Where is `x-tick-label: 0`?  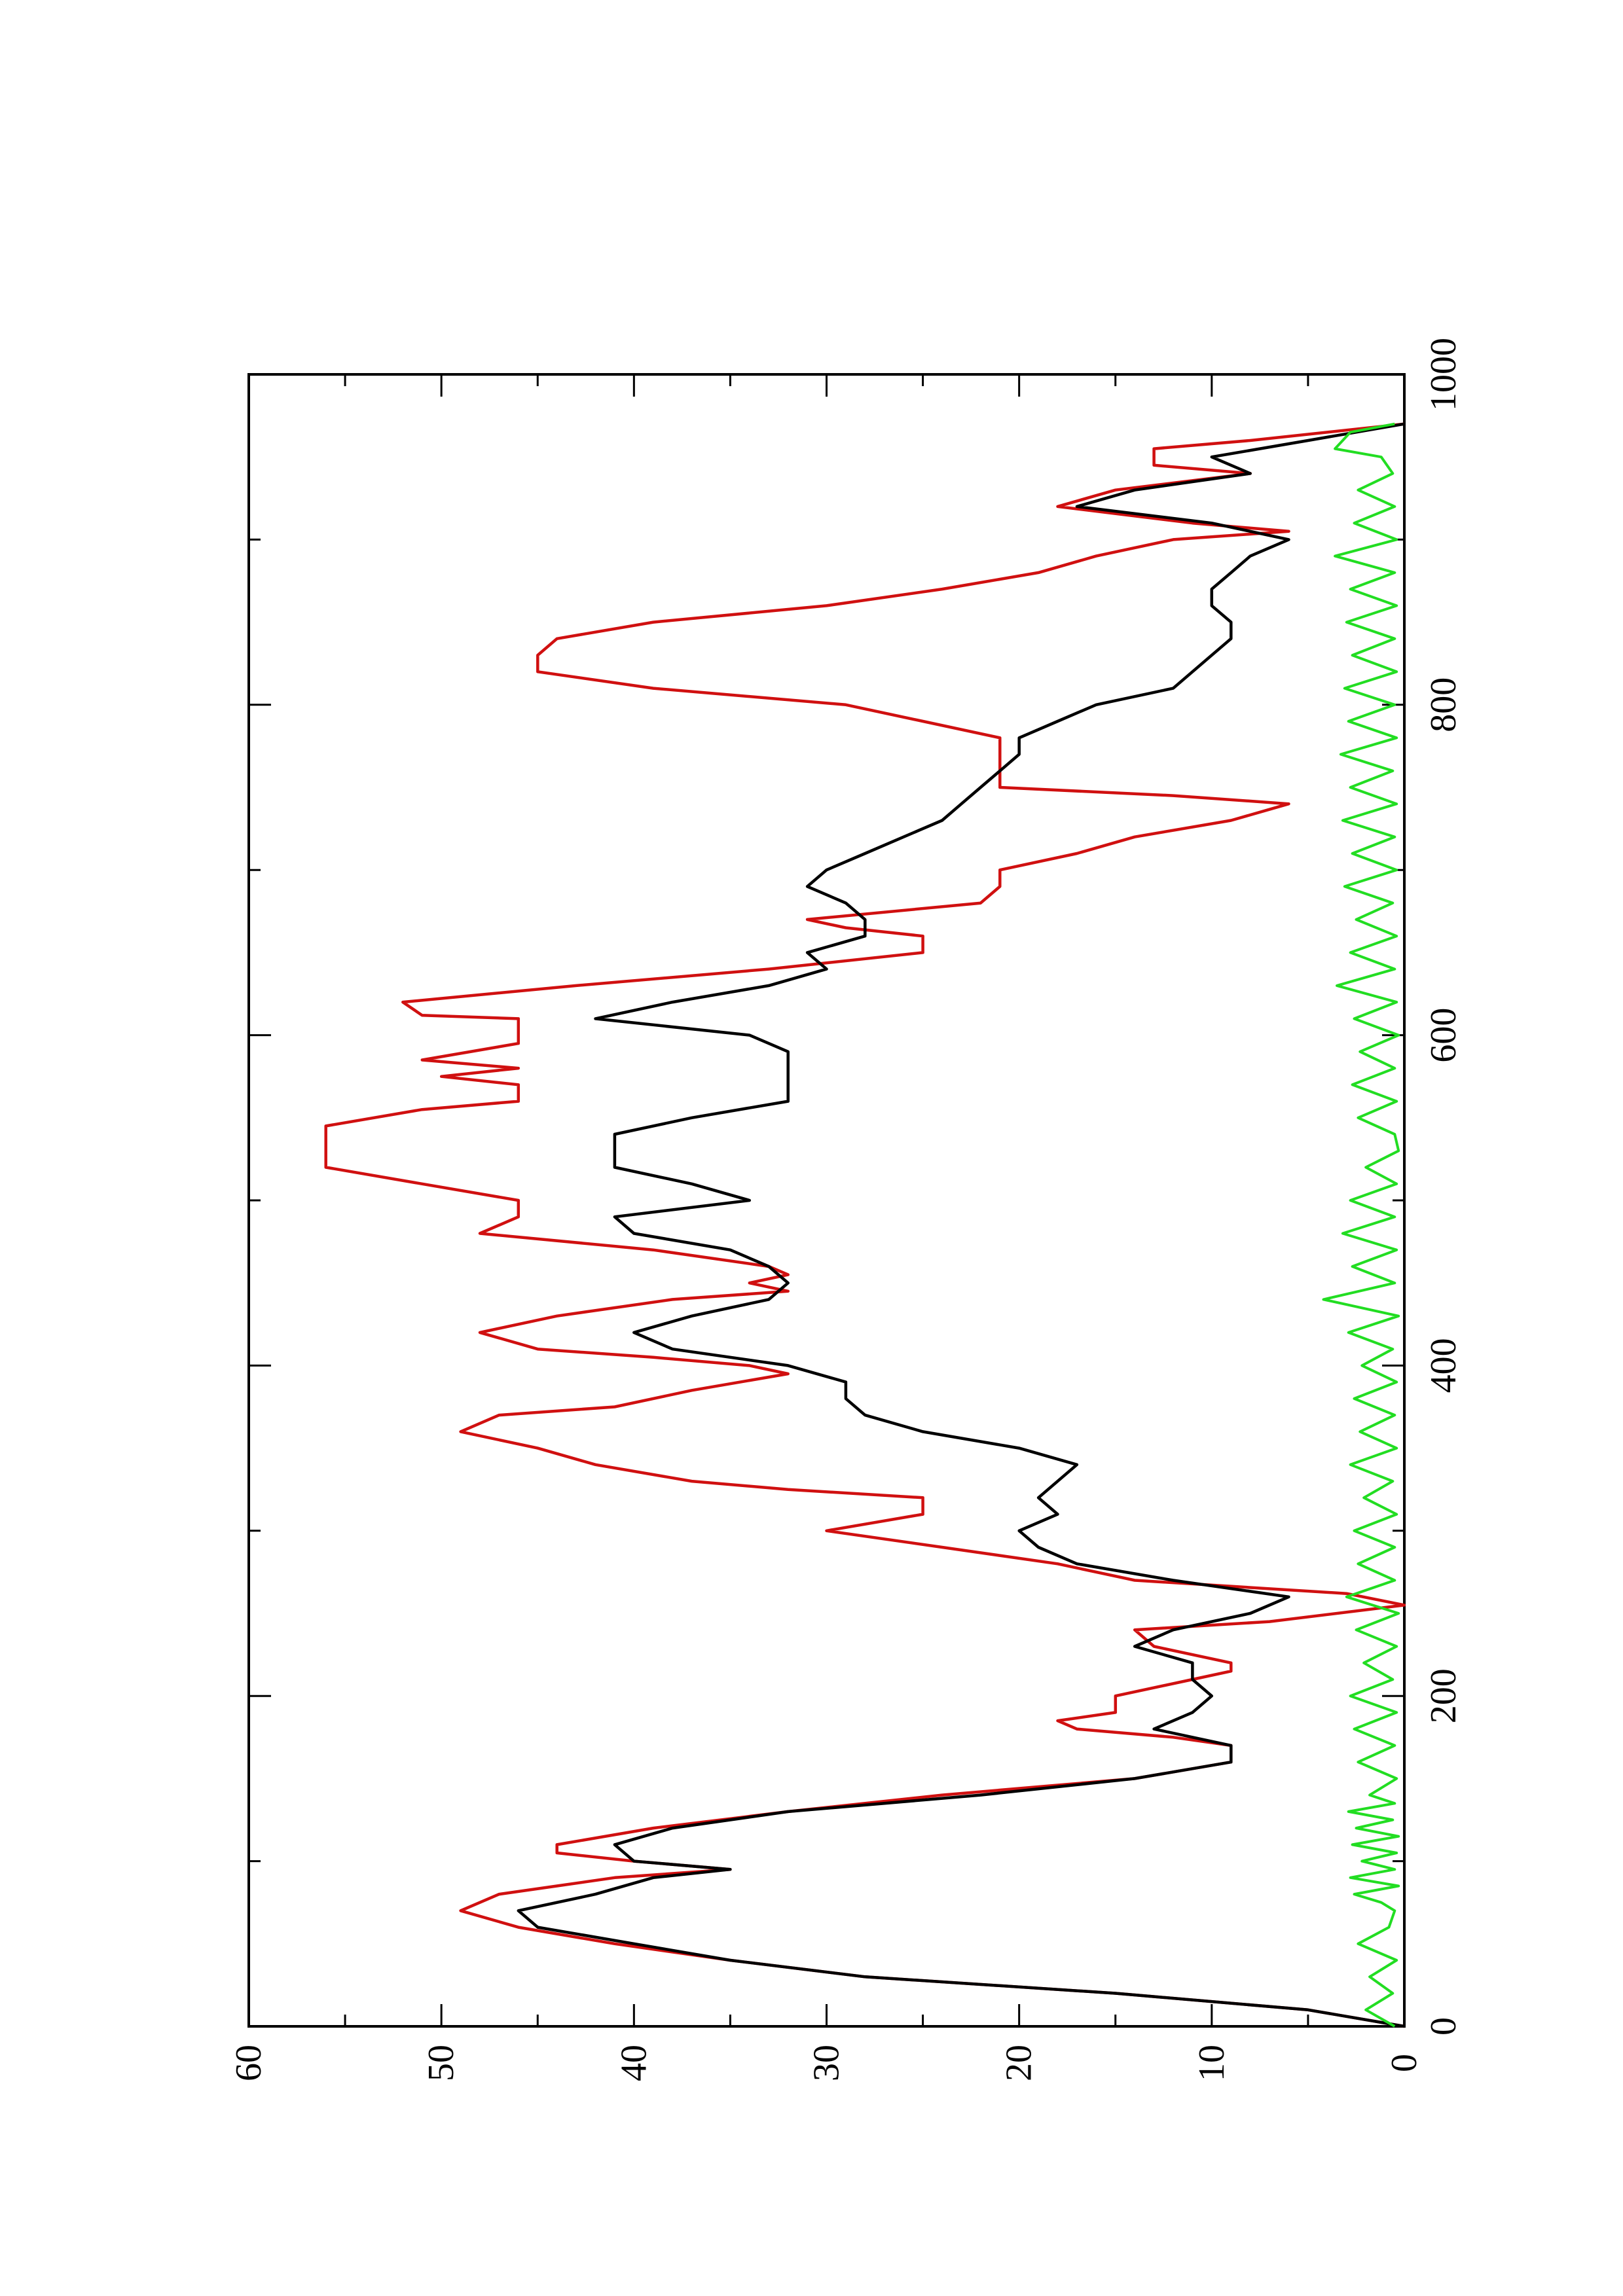
x-tick-label: 0 is located at coordinates (1443, 2026).